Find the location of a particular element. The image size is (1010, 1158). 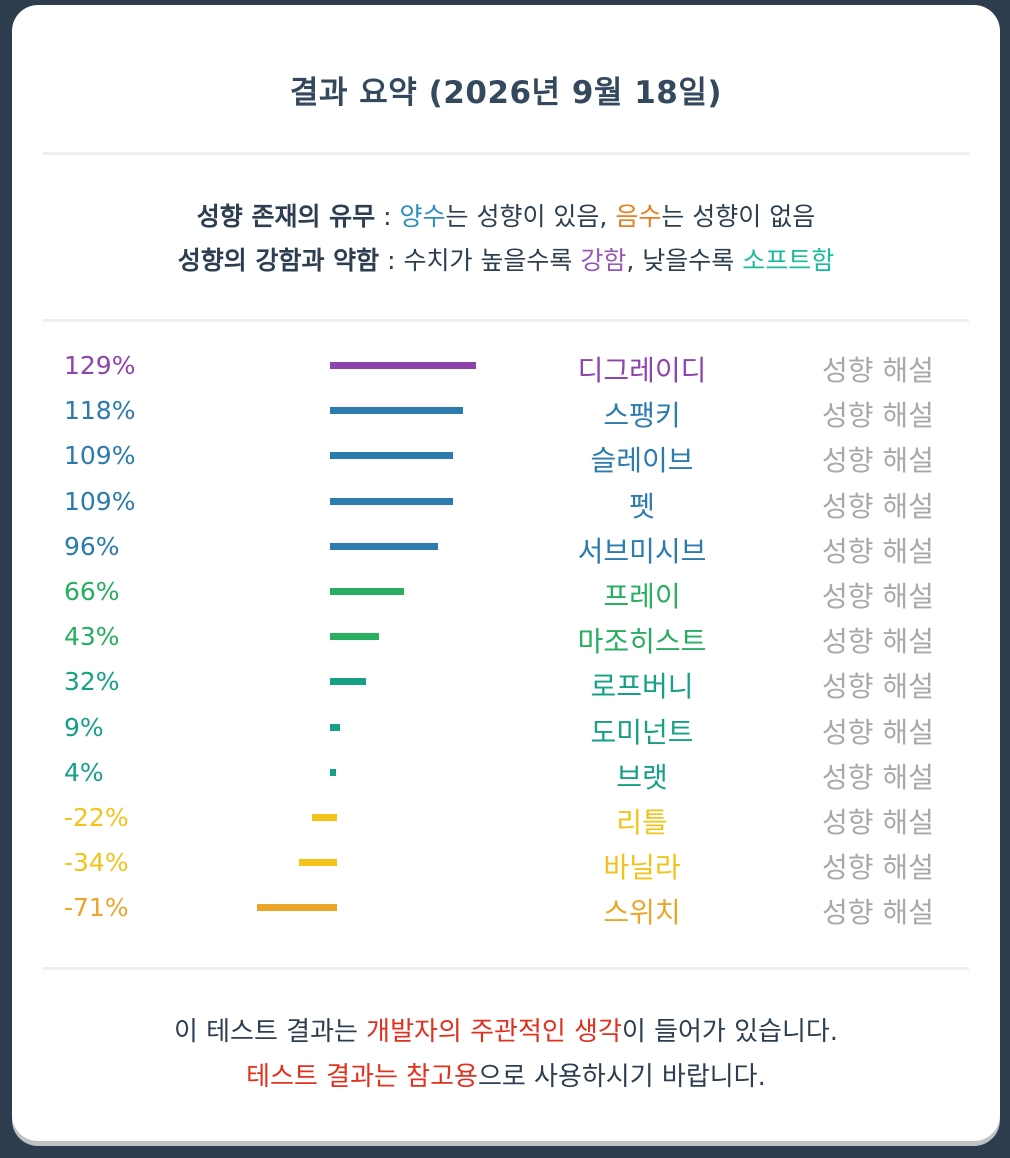

chart-row: 109% 펫 성향 해설 is located at coordinates (506, 503).